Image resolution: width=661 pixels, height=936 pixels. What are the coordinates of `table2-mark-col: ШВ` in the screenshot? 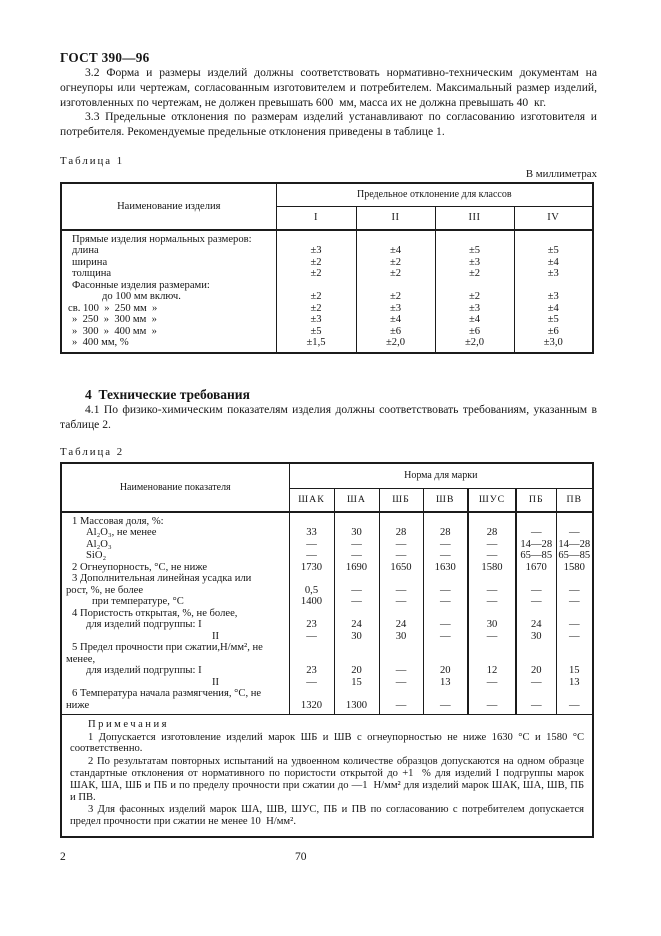 It's located at (445, 500).